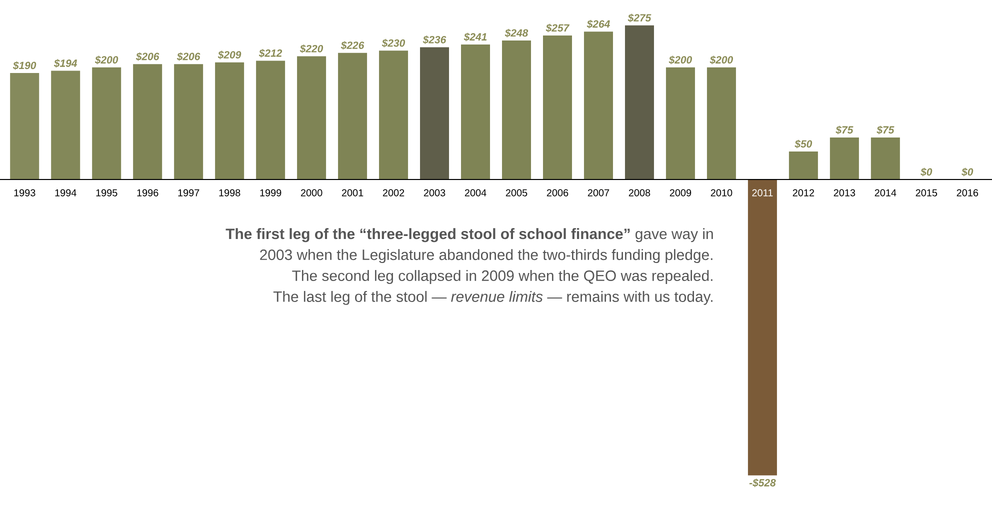  I want to click on data-label: $194, so click(66, 63).